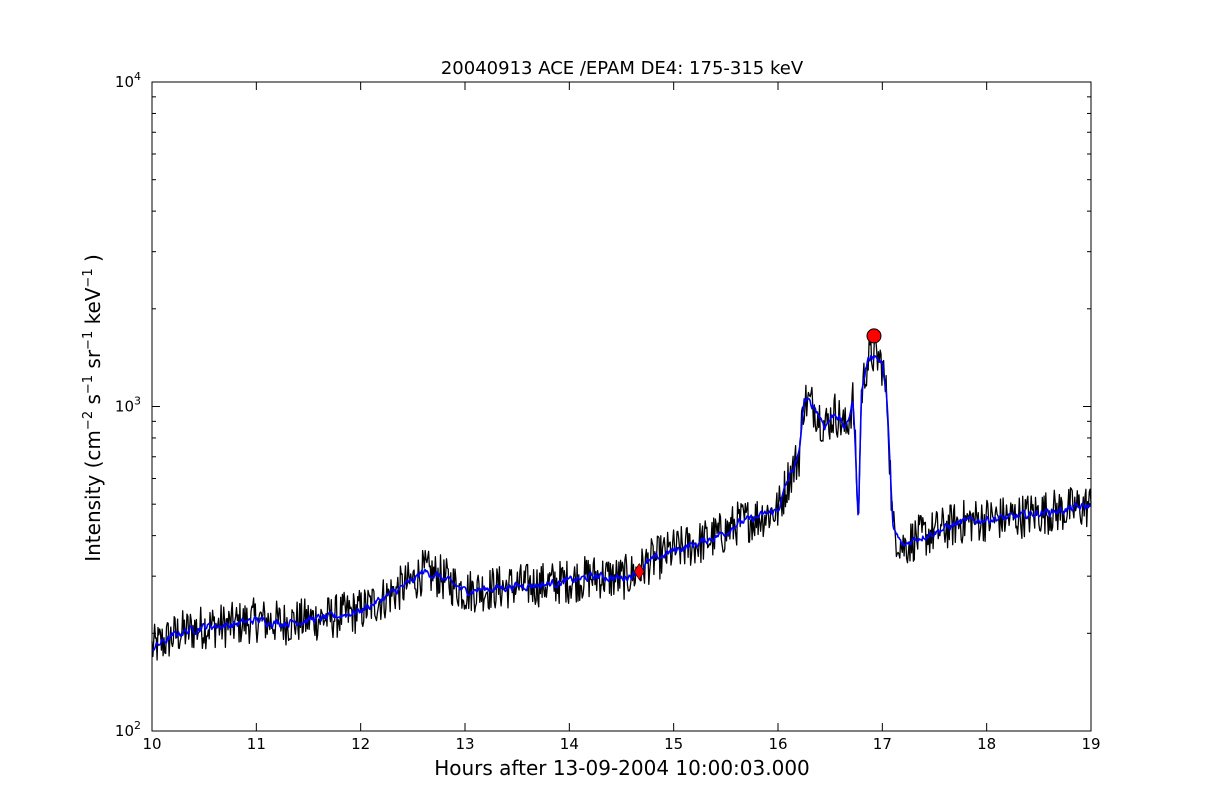 The width and height of the screenshot is (1212, 812). Describe the element at coordinates (93, 309) in the screenshot. I see `y-label-kev: keV` at that location.